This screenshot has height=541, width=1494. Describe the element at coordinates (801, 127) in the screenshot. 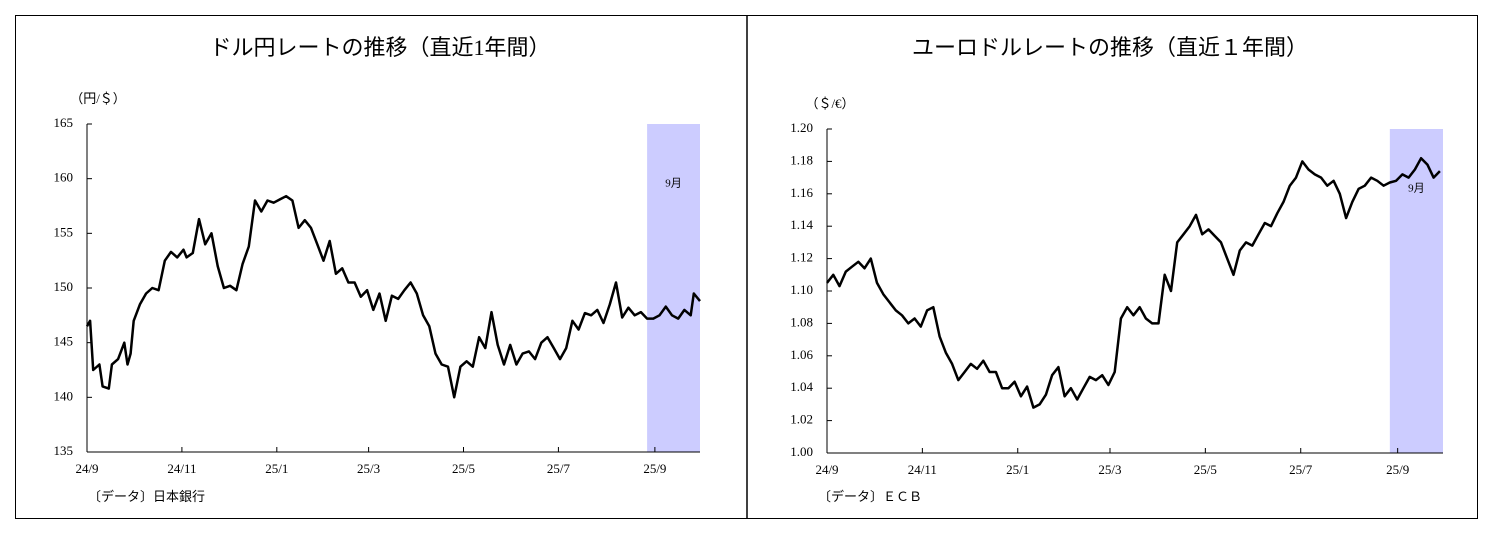

I see `y-tick-label: 1.20` at that location.